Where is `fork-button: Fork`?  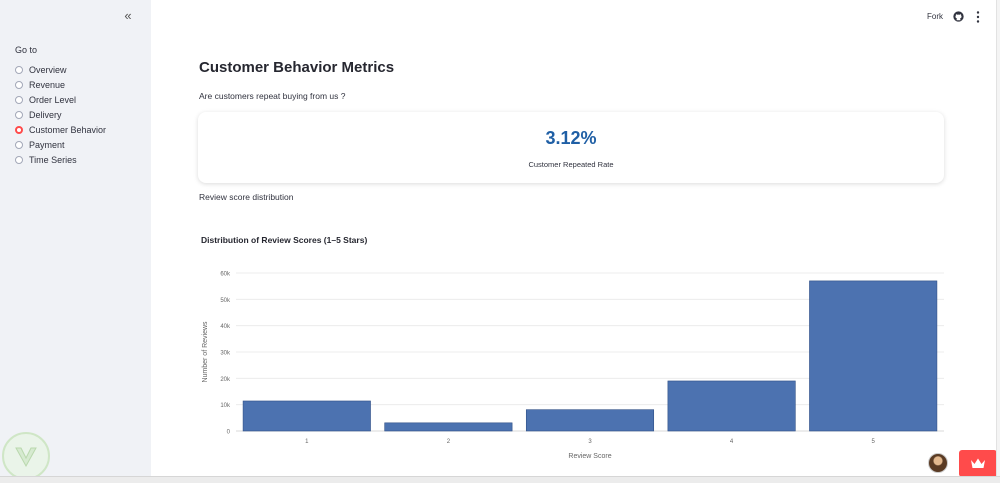
fork-button: Fork is located at coordinates (935, 16).